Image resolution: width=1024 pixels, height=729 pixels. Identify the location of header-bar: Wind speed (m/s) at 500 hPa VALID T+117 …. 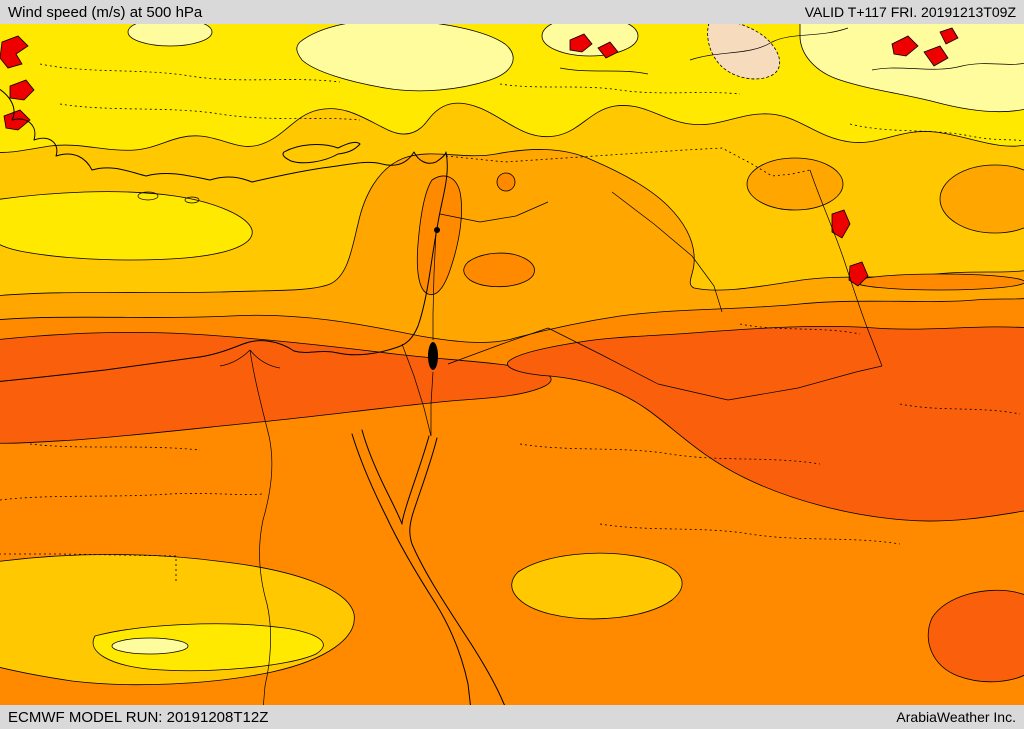
(512, 12).